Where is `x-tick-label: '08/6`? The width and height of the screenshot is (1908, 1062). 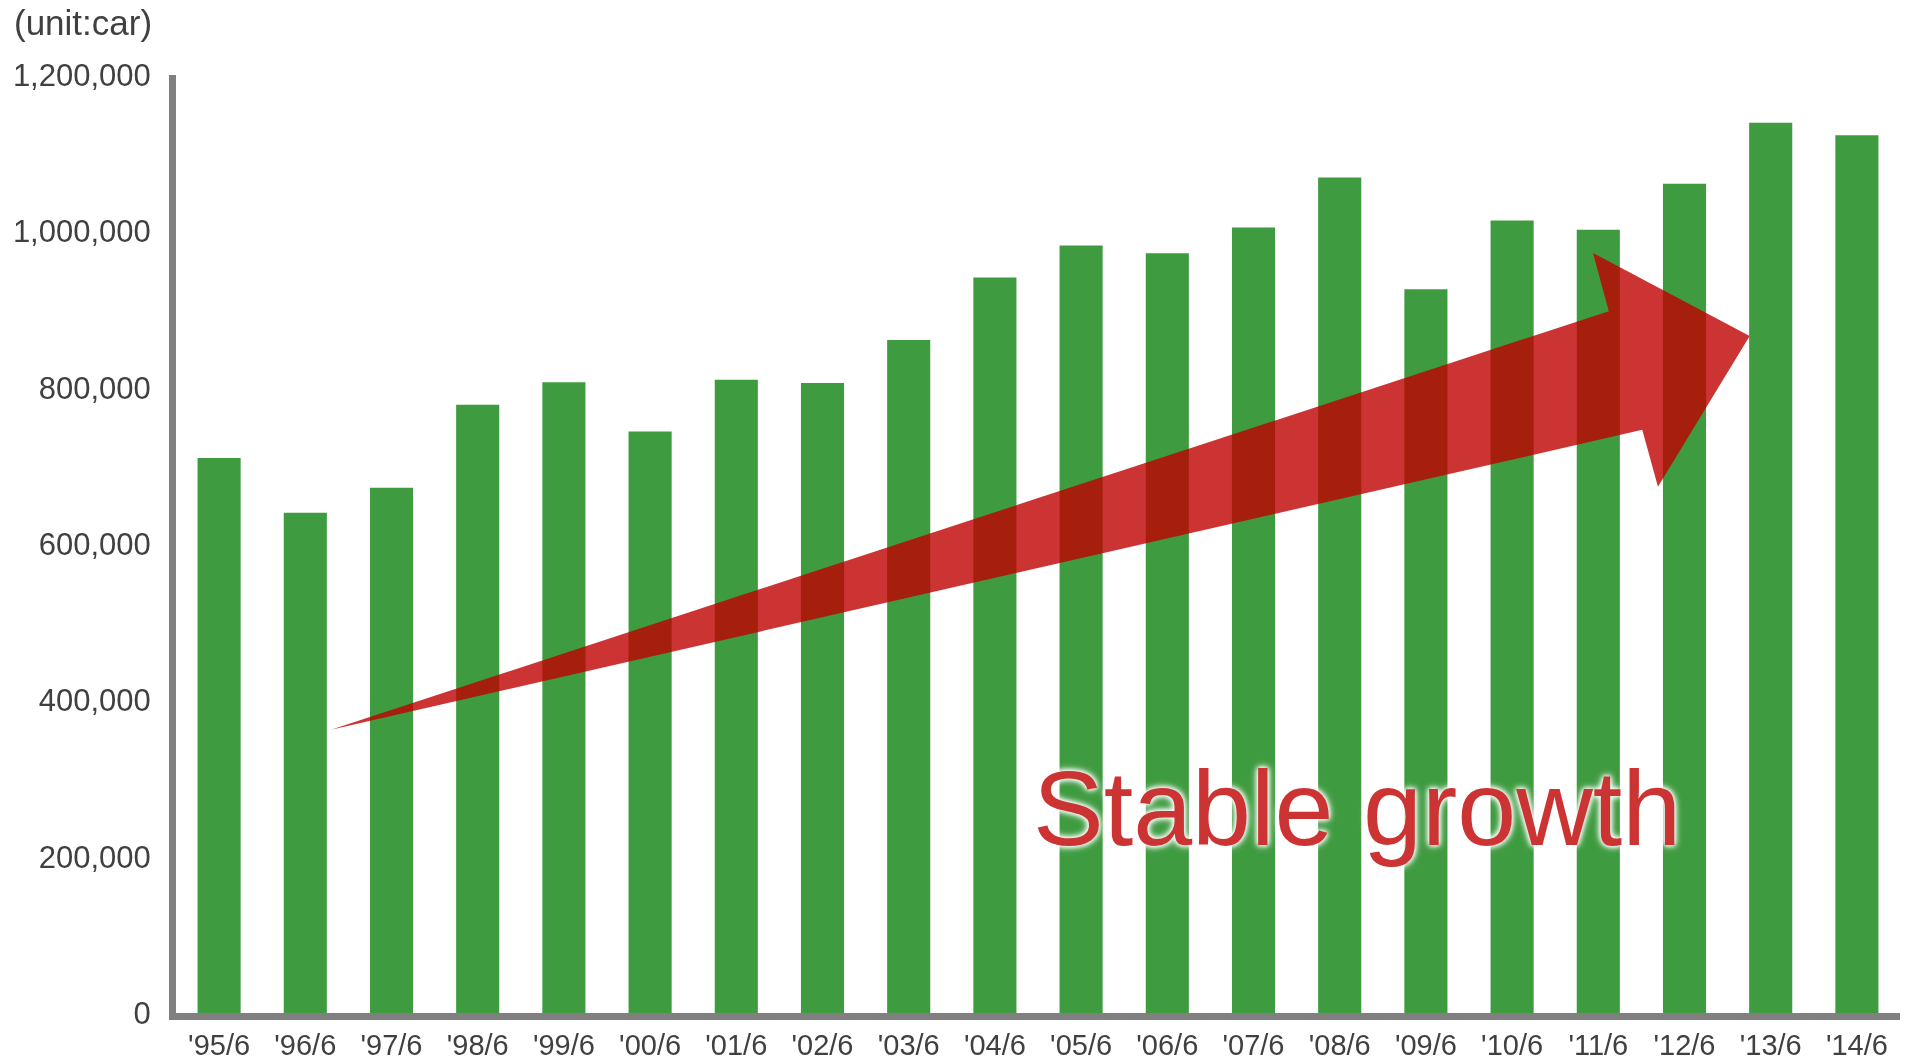 x-tick-label: '08/6 is located at coordinates (1339, 1044).